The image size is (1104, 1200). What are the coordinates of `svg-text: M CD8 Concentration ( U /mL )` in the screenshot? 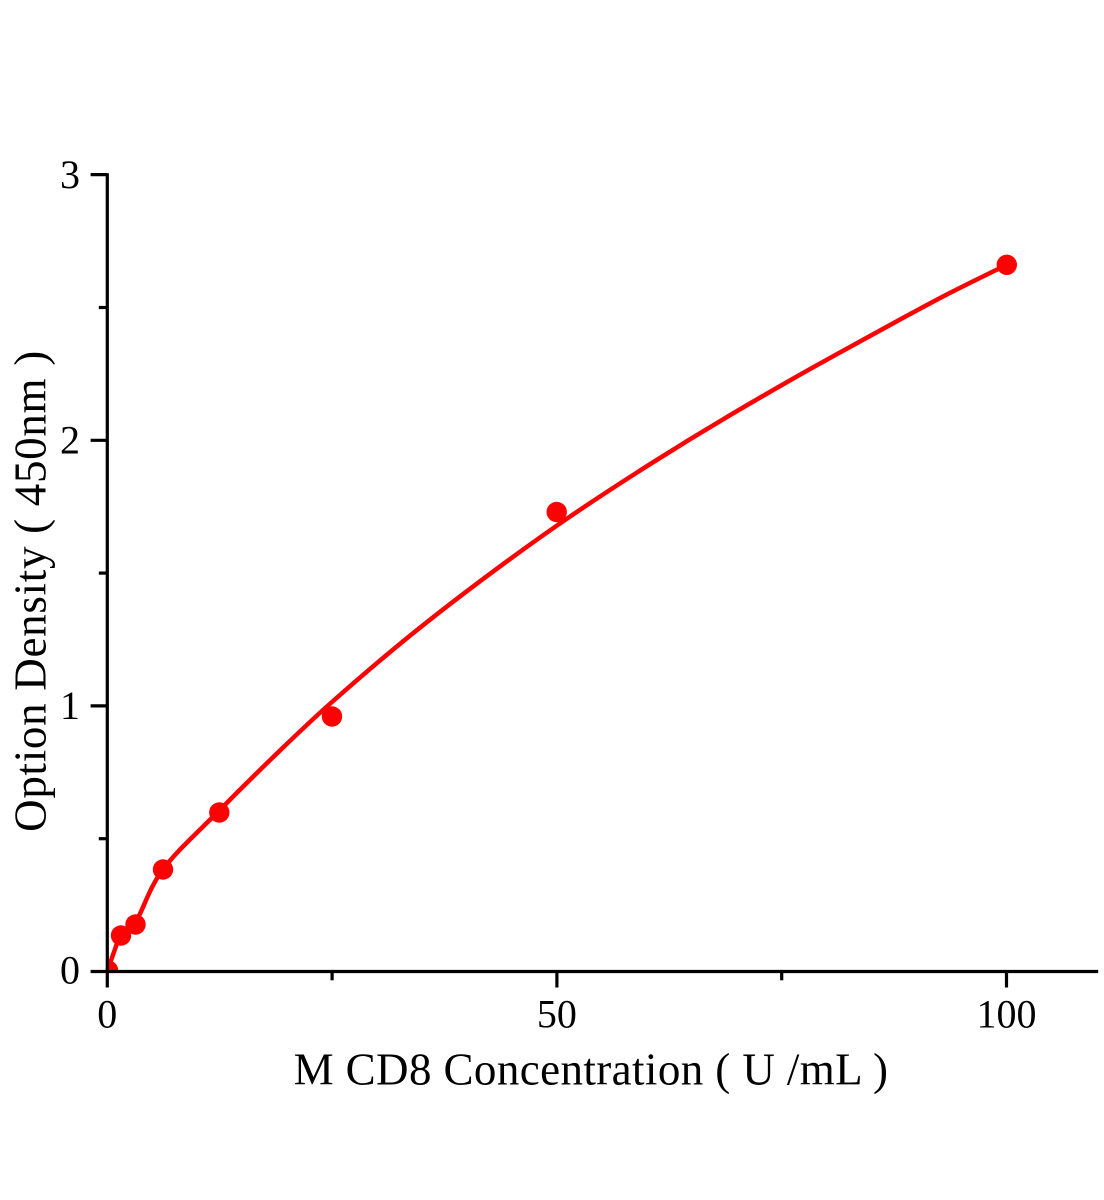 It's located at (591, 1069).